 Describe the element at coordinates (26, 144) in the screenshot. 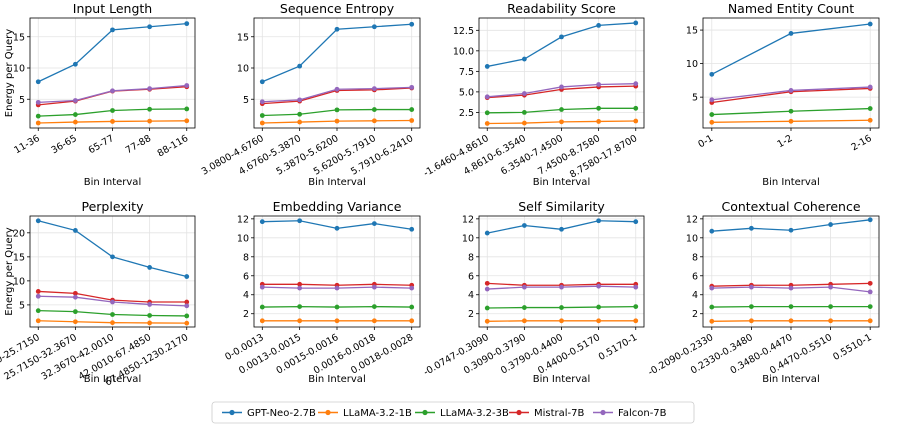

I see `x-tick-label: 11-36` at that location.